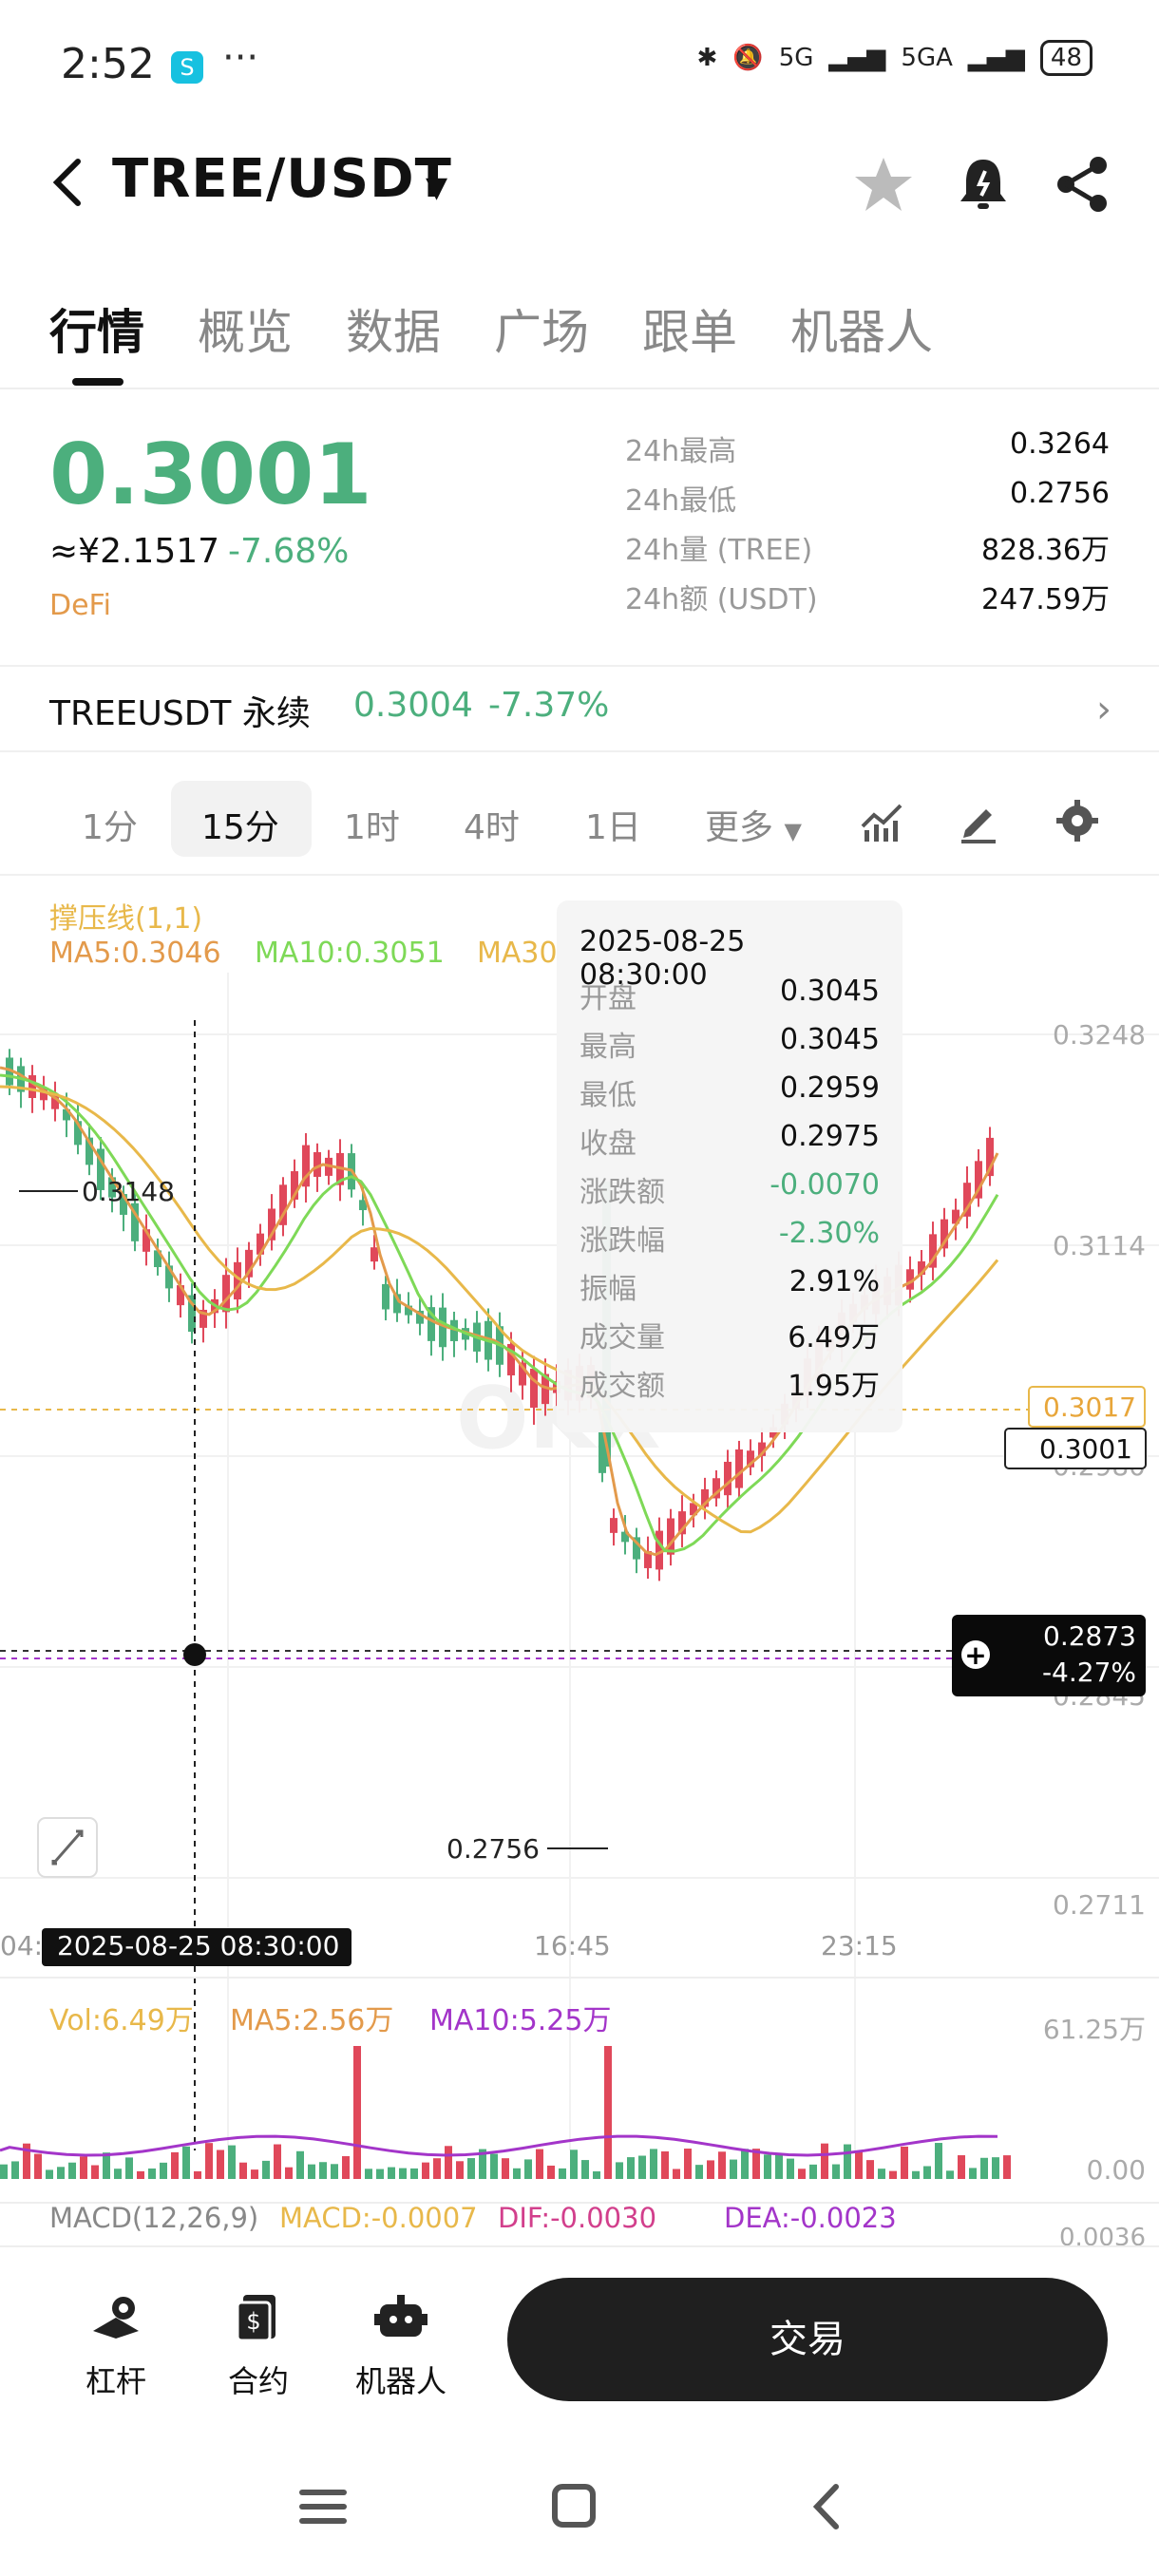 This screenshot has width=1159, height=2576. What do you see at coordinates (80, 605) in the screenshot?
I see `category-tag: DeFi` at bounding box center [80, 605].